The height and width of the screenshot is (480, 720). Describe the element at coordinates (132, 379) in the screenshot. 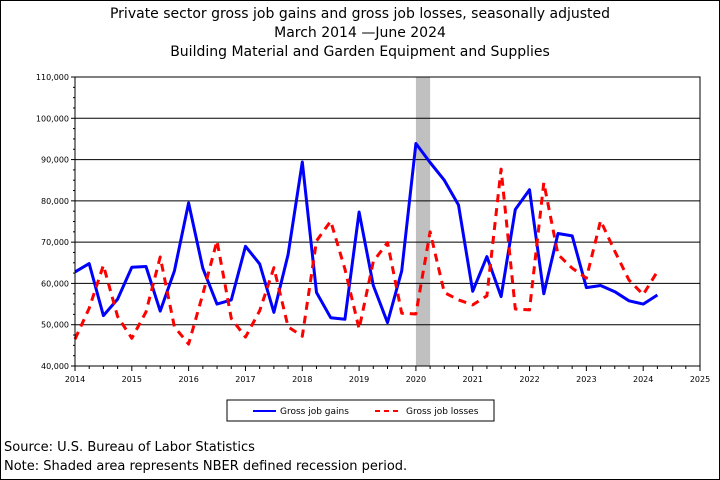

I see `x-tick-label: 2015` at that location.